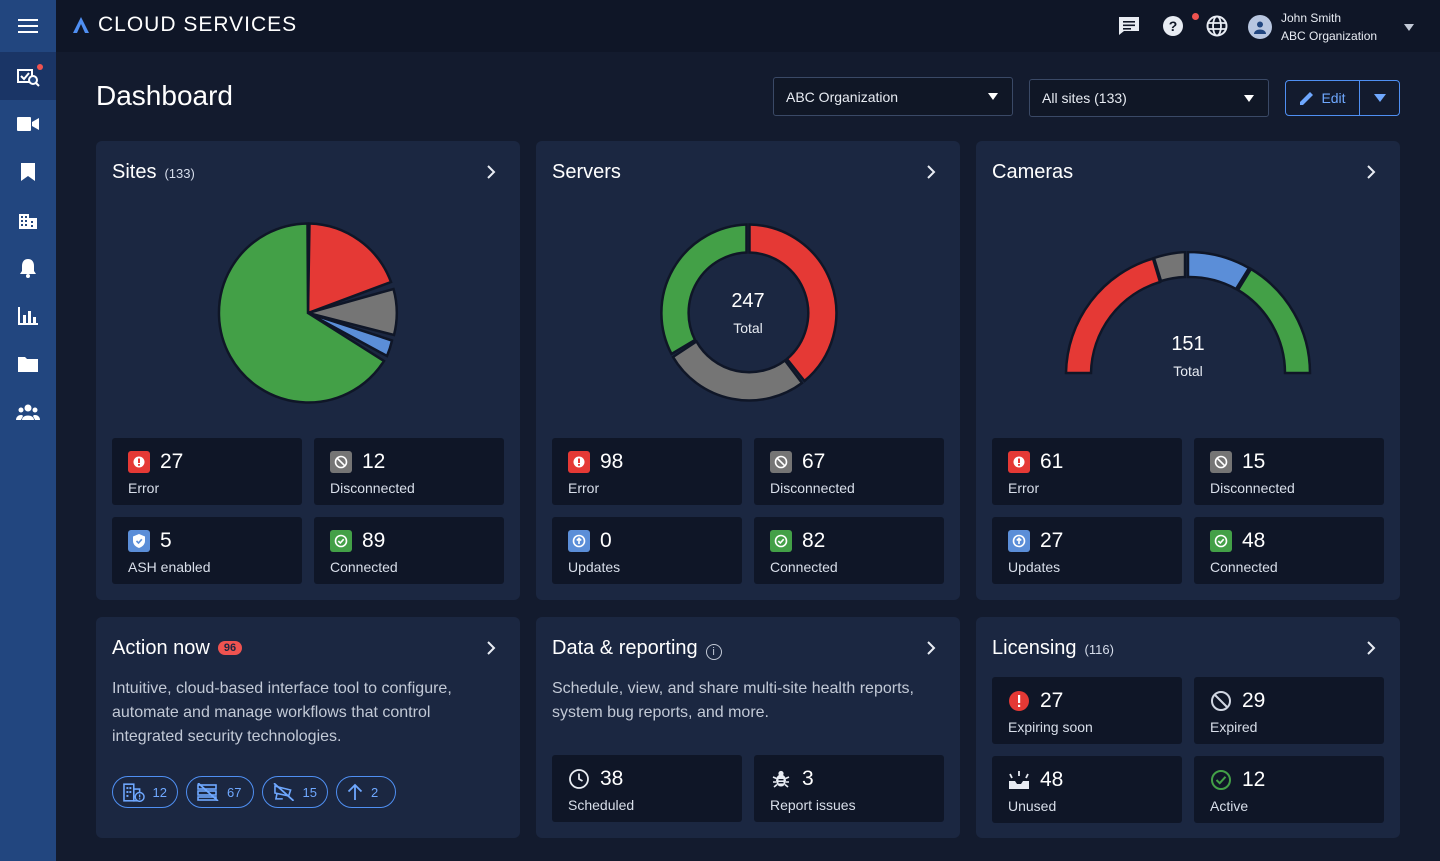 The width and height of the screenshot is (1440, 861). What do you see at coordinates (375, 792) in the screenshot?
I see `pill-value: 2` at bounding box center [375, 792].